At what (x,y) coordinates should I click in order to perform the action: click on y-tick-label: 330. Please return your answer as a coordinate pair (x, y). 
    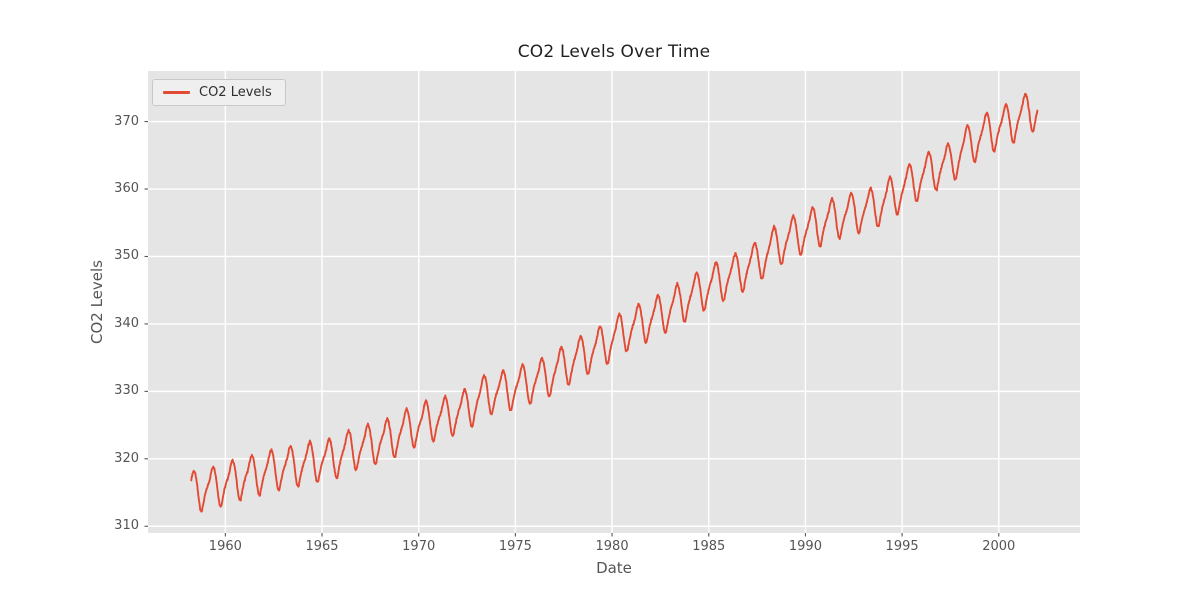
    Looking at the image, I should click on (126, 391).